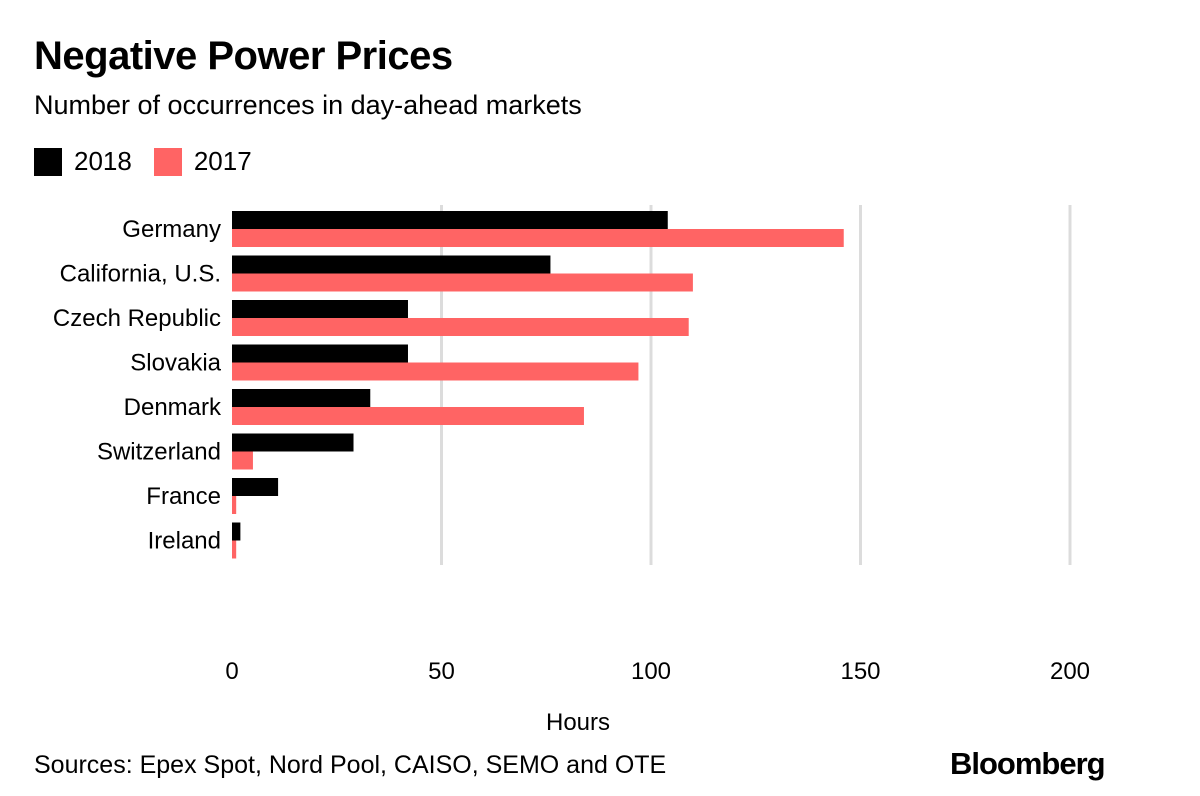 The height and width of the screenshot is (796, 1200). What do you see at coordinates (391, 264) in the screenshot?
I see `bar-2018-california-u-s` at bounding box center [391, 264].